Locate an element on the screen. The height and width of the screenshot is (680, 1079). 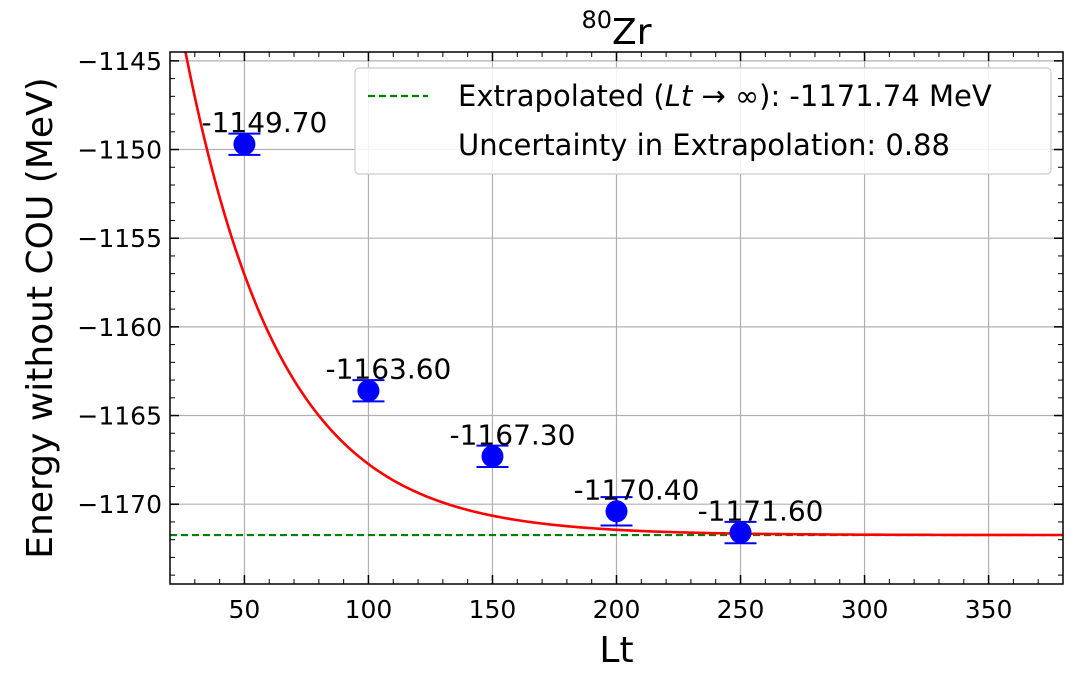
legend-entry-suffix: ): -1171.74 MeV is located at coordinates (875, 96).